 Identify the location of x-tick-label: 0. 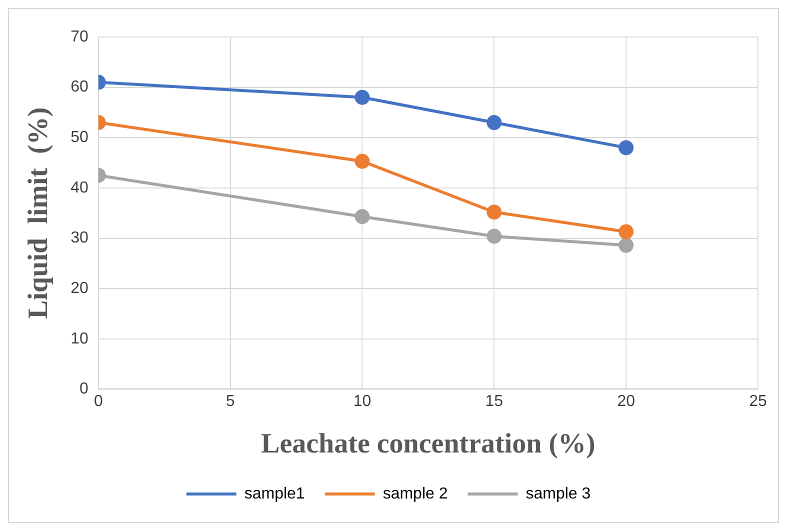
(98, 401).